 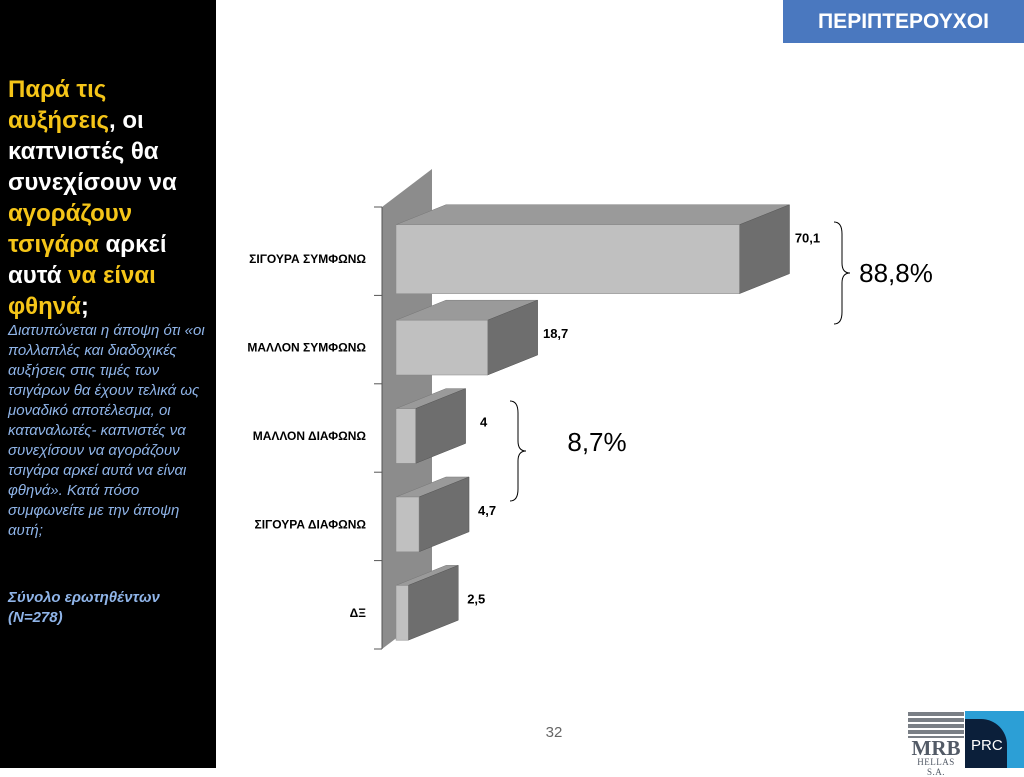 I want to click on mrb-logo-subtext: HELLAS S.A., so click(x=936, y=767).